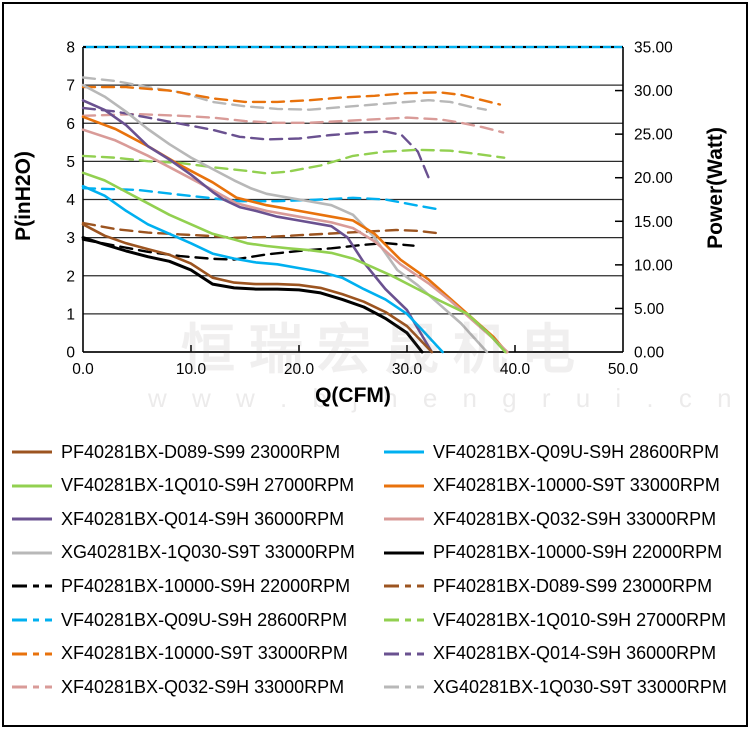 The height and width of the screenshot is (729, 750). Describe the element at coordinates (649, 353) in the screenshot. I see `y-right-tick-label: 0.00` at that location.